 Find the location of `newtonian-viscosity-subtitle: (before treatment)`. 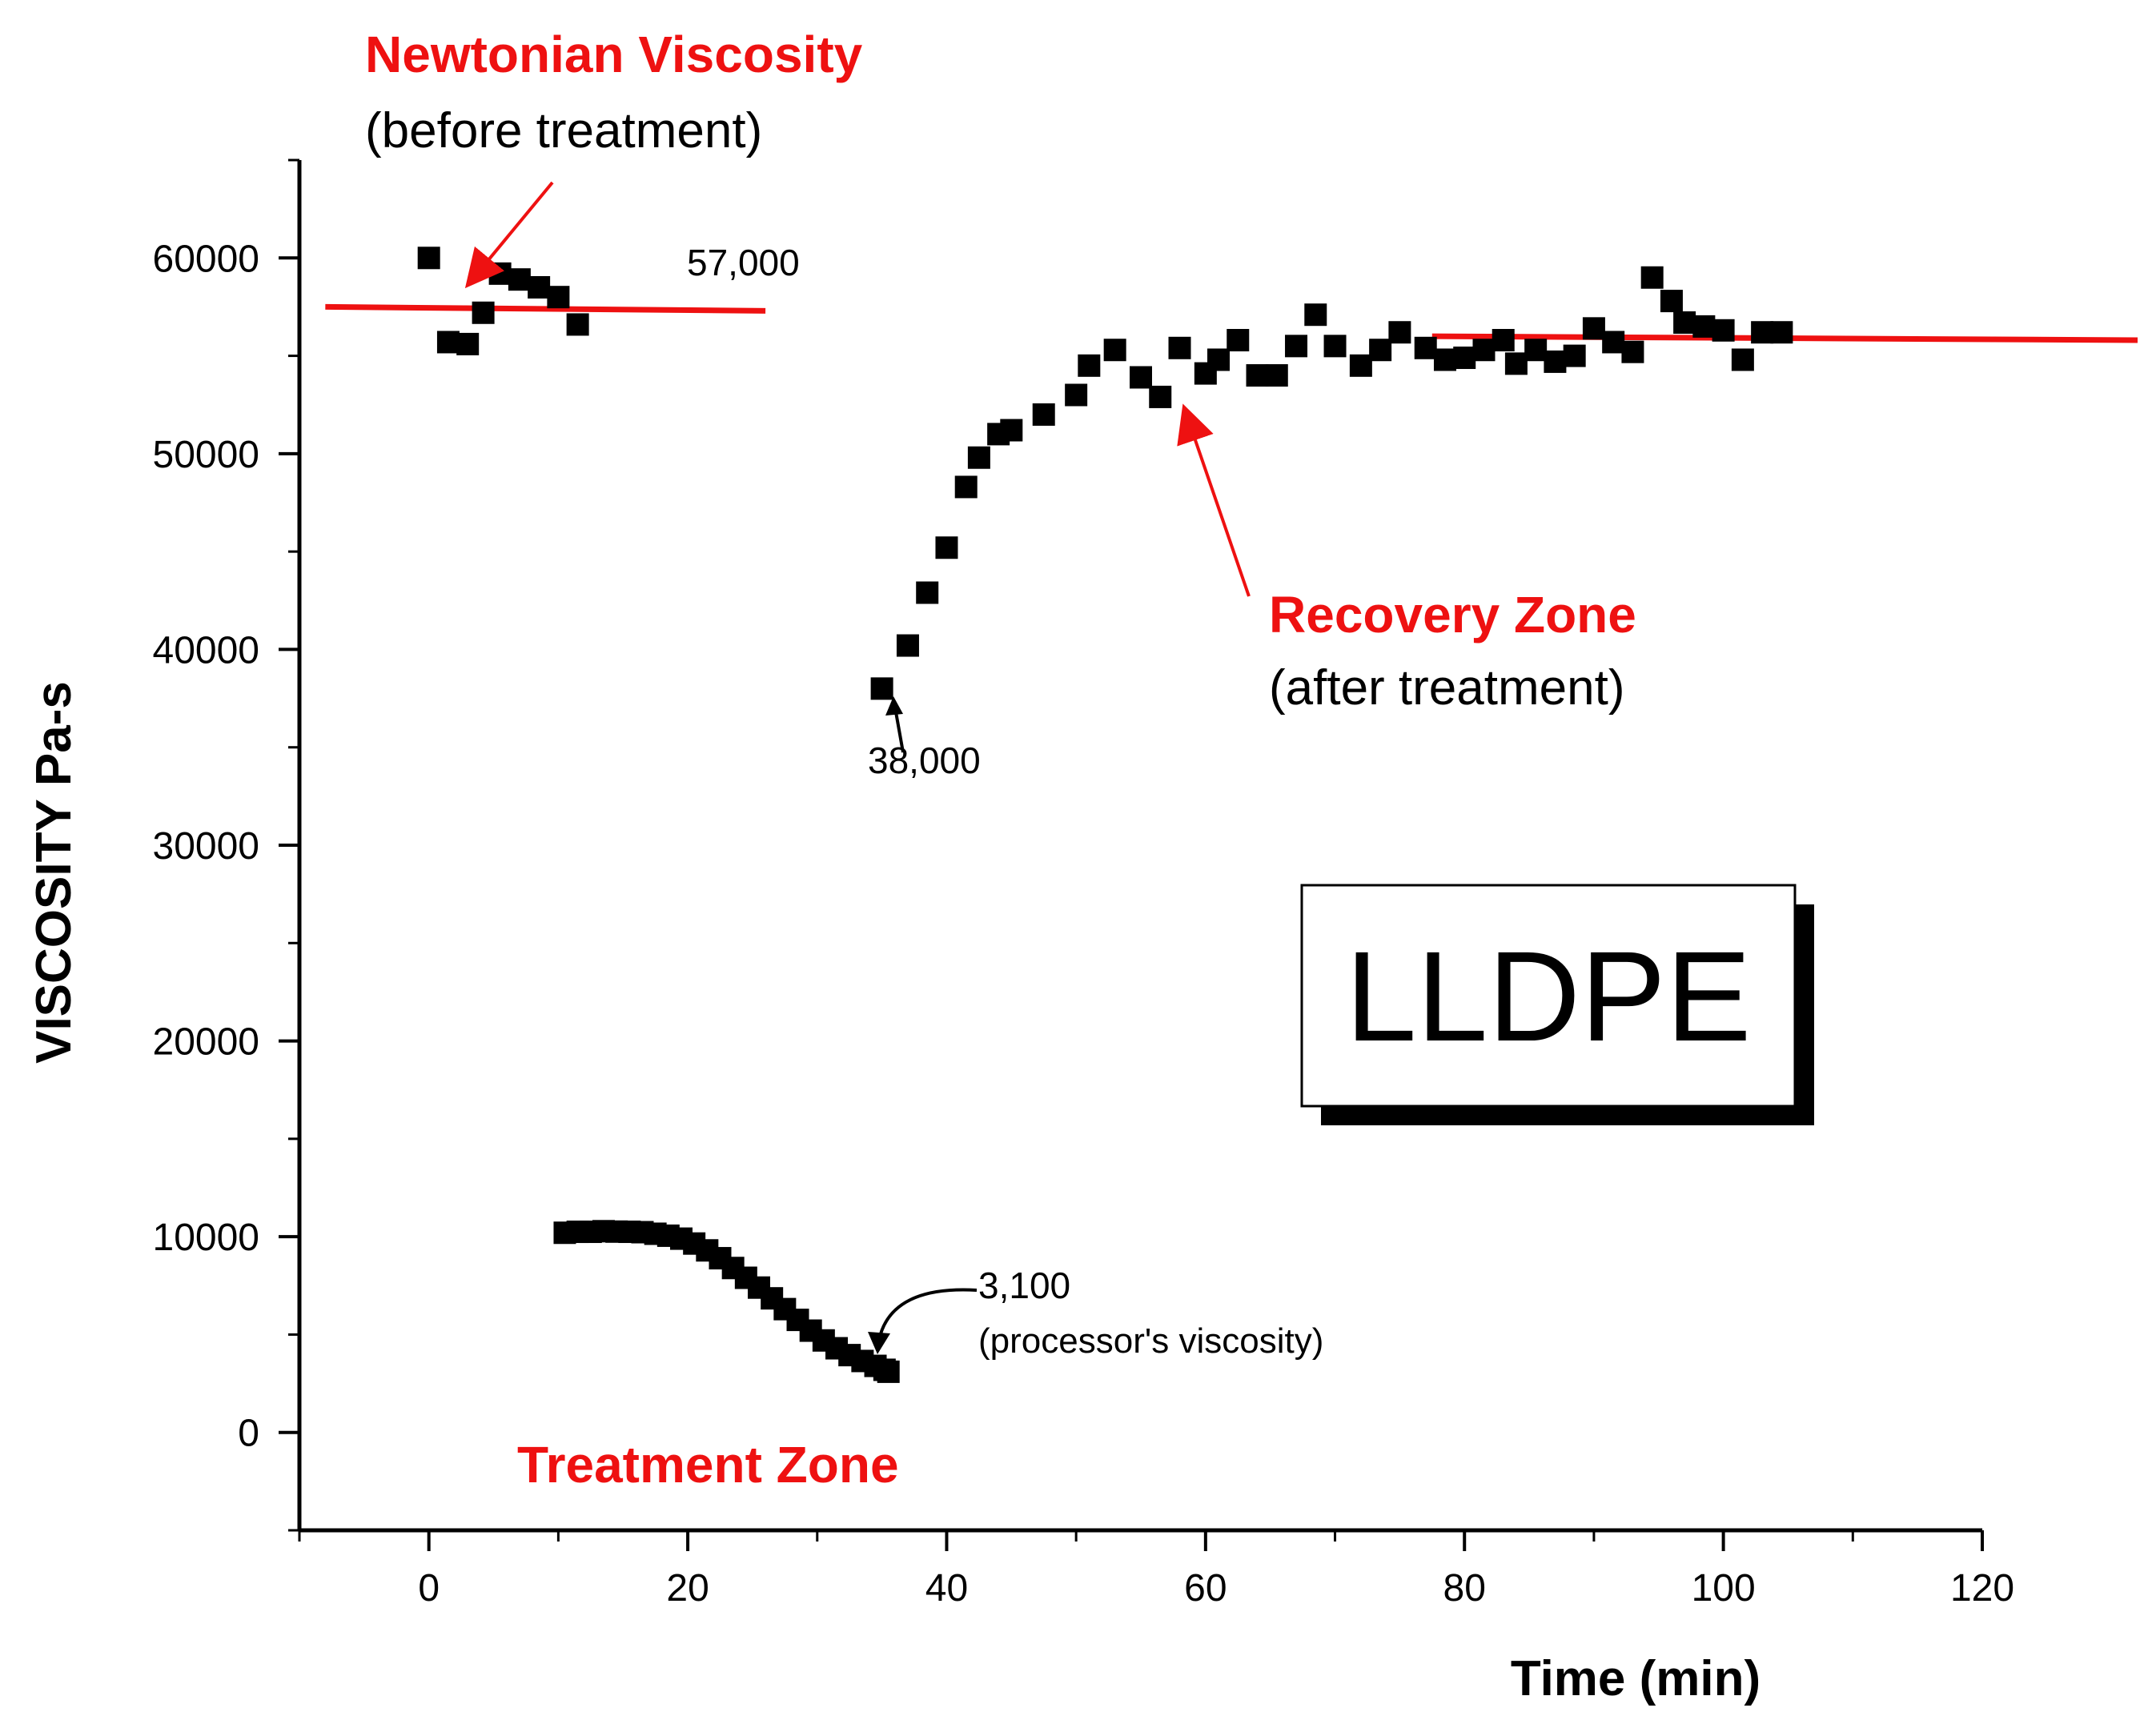

newtonian-viscosity-subtitle: (before treatment) is located at coordinates (563, 130).